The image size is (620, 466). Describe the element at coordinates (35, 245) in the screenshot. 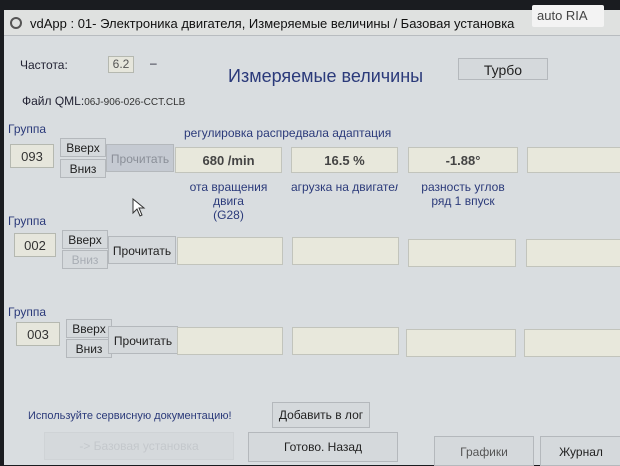

I see `group-2-number: 002` at that location.